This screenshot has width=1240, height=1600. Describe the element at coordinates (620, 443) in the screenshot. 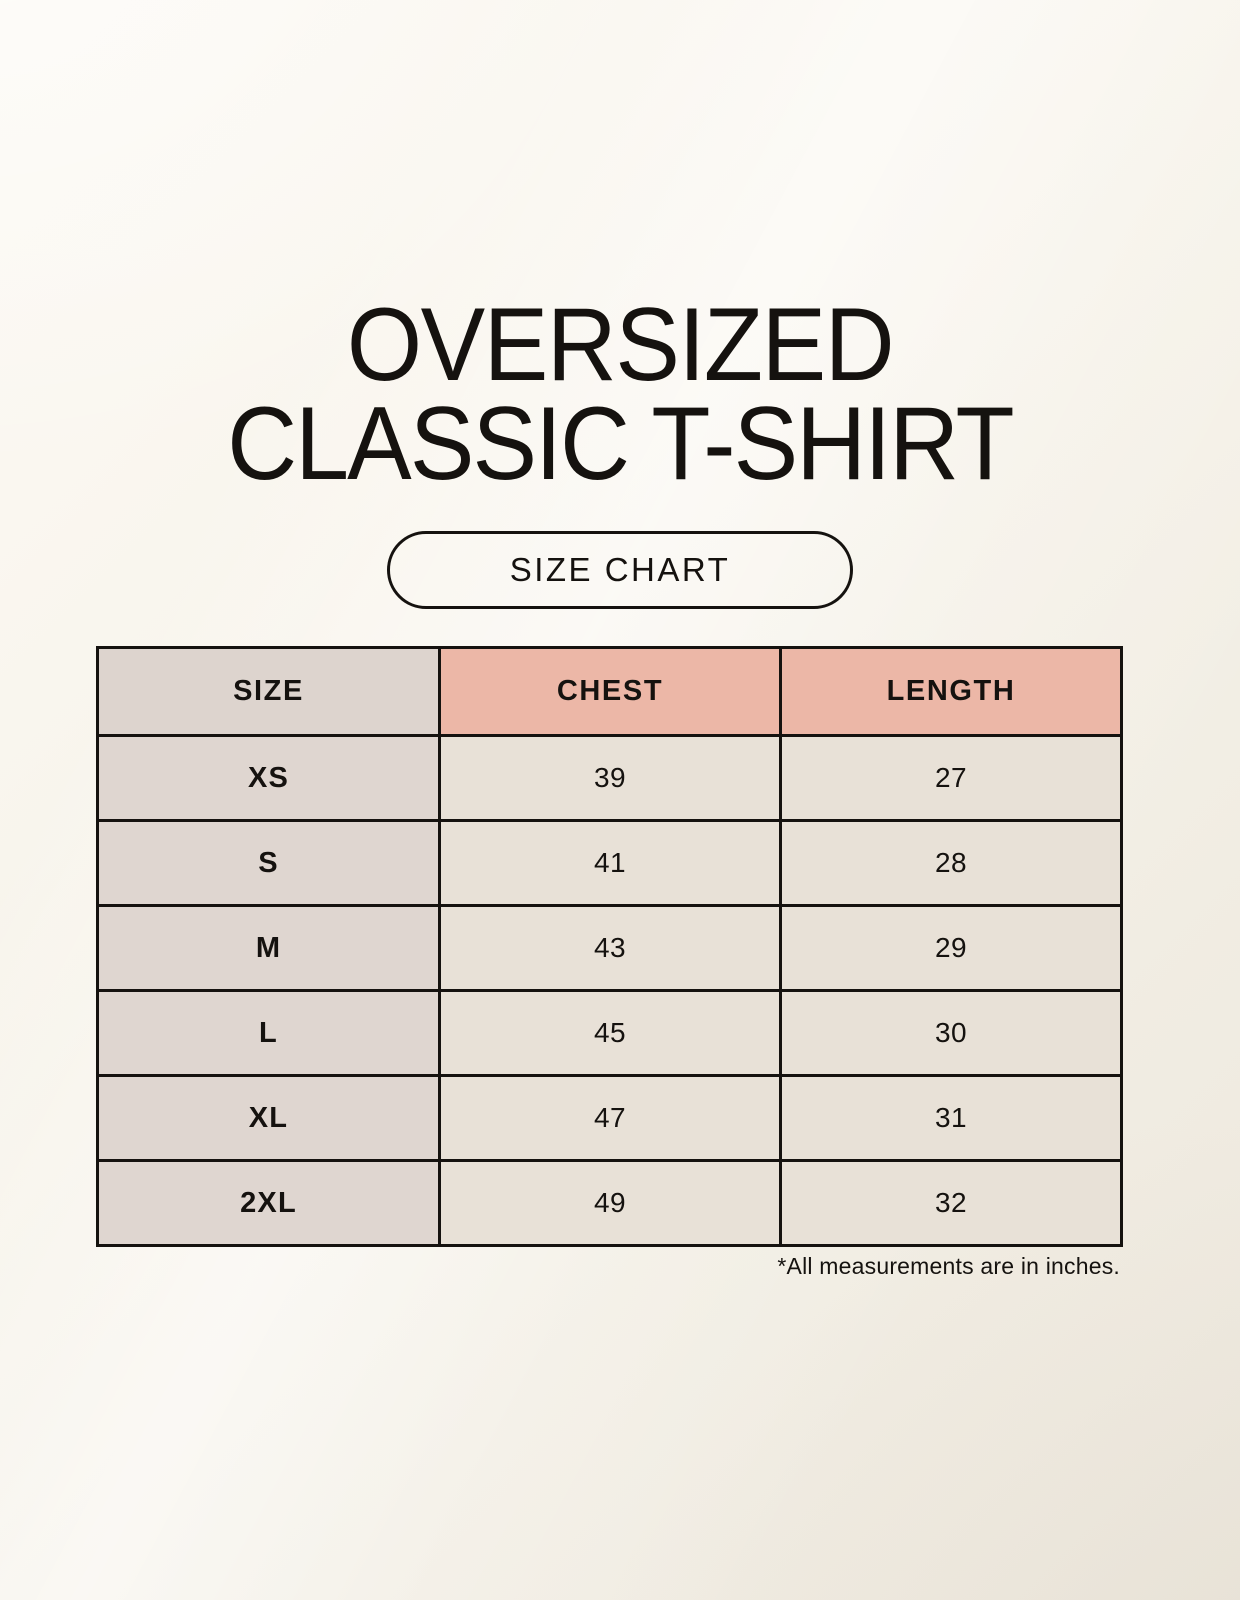

I see `page-title-line-2: CLASSIC T-SHIRT` at that location.